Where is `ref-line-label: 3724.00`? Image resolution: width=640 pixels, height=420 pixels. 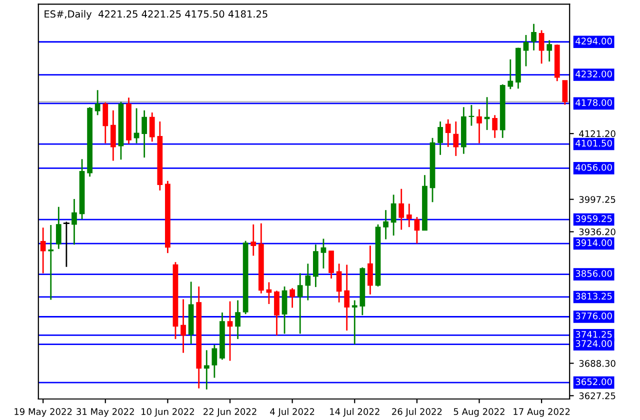
ref-line-label: 3724.00 is located at coordinates (594, 343).